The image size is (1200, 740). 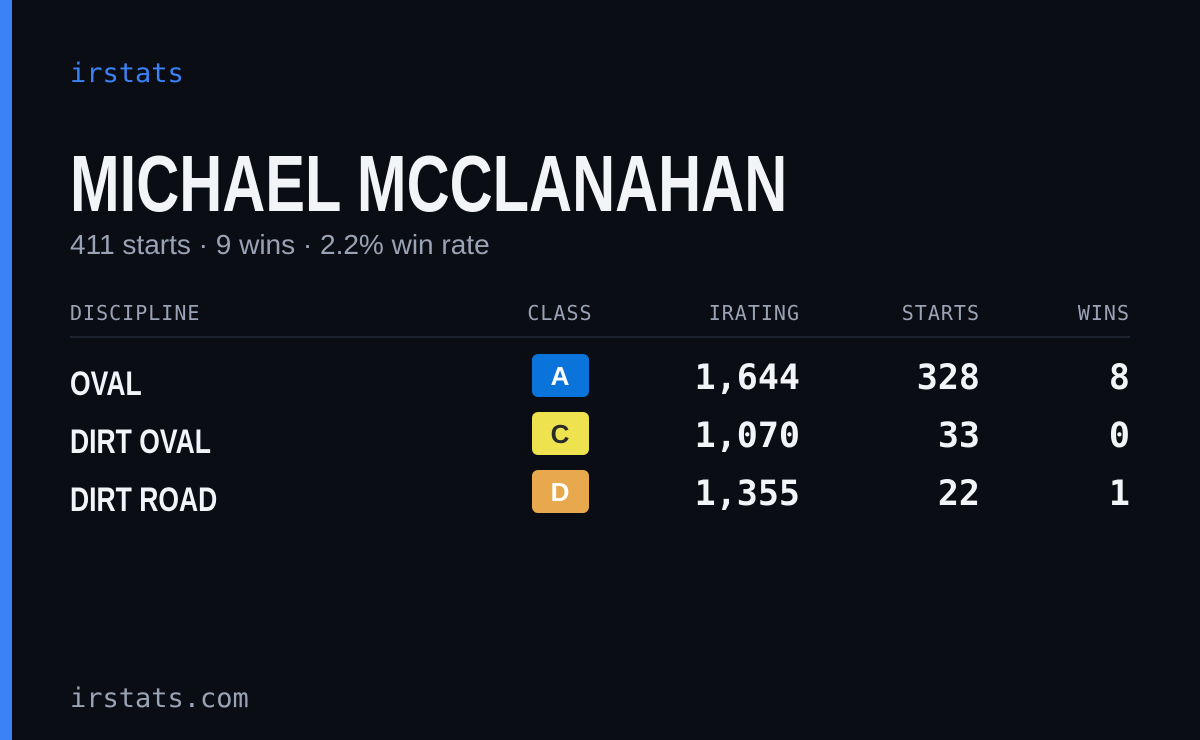 What do you see at coordinates (143, 500) in the screenshot?
I see `discipline: DIRT ROAD` at bounding box center [143, 500].